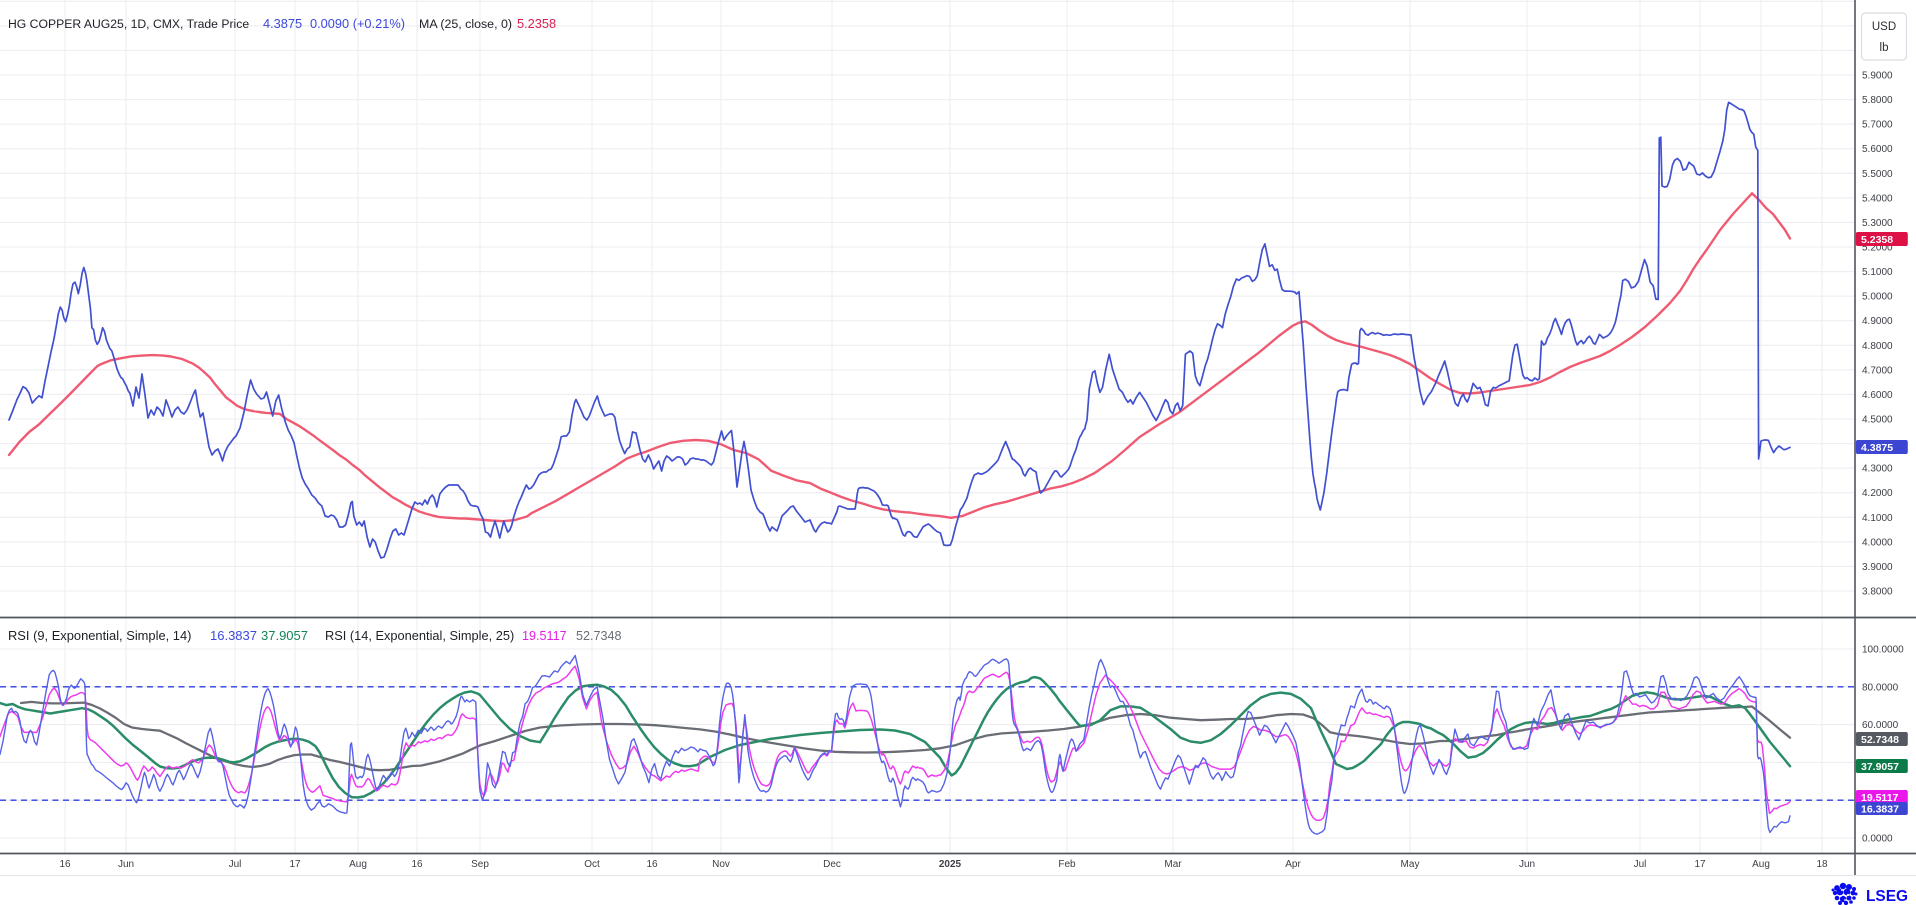 Image resolution: width=1916 pixels, height=905 pixels. I want to click on svg-text: 5.1000, so click(1877, 272).